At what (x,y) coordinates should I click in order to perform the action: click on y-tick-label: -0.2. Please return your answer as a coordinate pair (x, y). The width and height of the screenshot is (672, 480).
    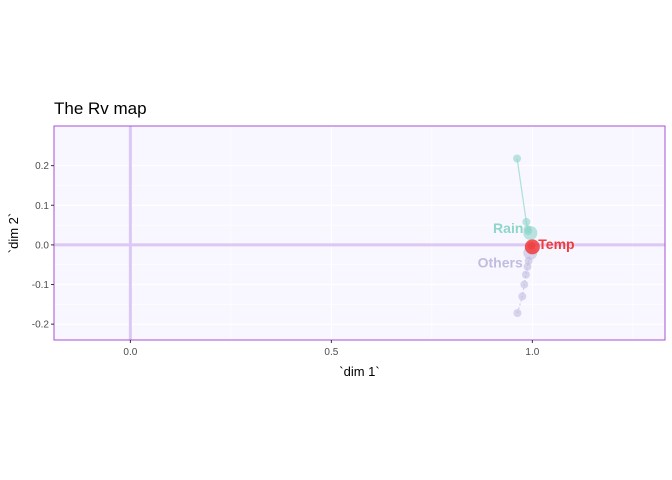
    Looking at the image, I should click on (41, 325).